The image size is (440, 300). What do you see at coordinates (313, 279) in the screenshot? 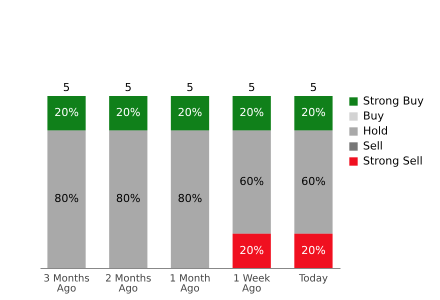
I see `x-tick-label: Today` at bounding box center [313, 279].